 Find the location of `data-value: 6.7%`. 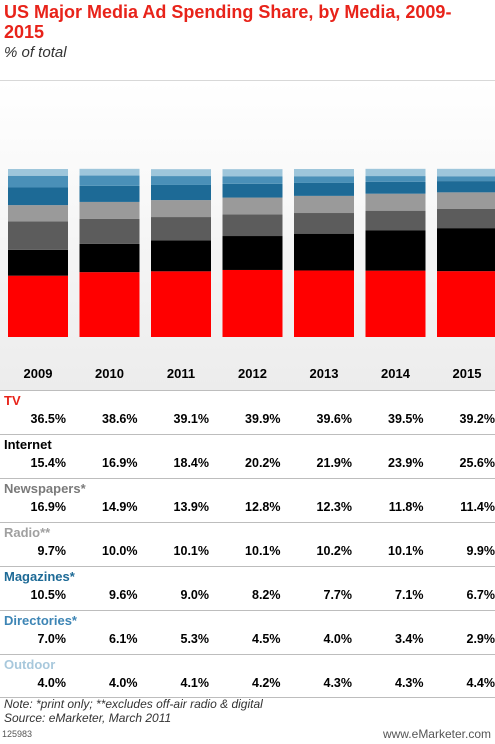

data-value: 6.7% is located at coordinates (480, 595).